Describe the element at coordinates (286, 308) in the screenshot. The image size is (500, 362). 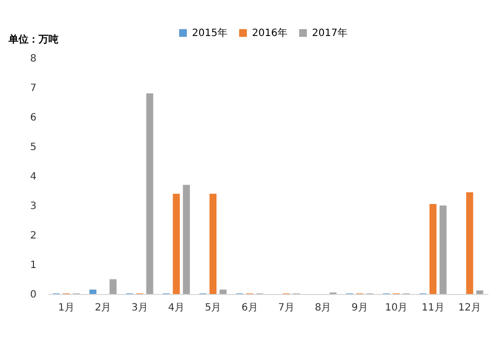
I see `x-tick-label: 7月` at that location.